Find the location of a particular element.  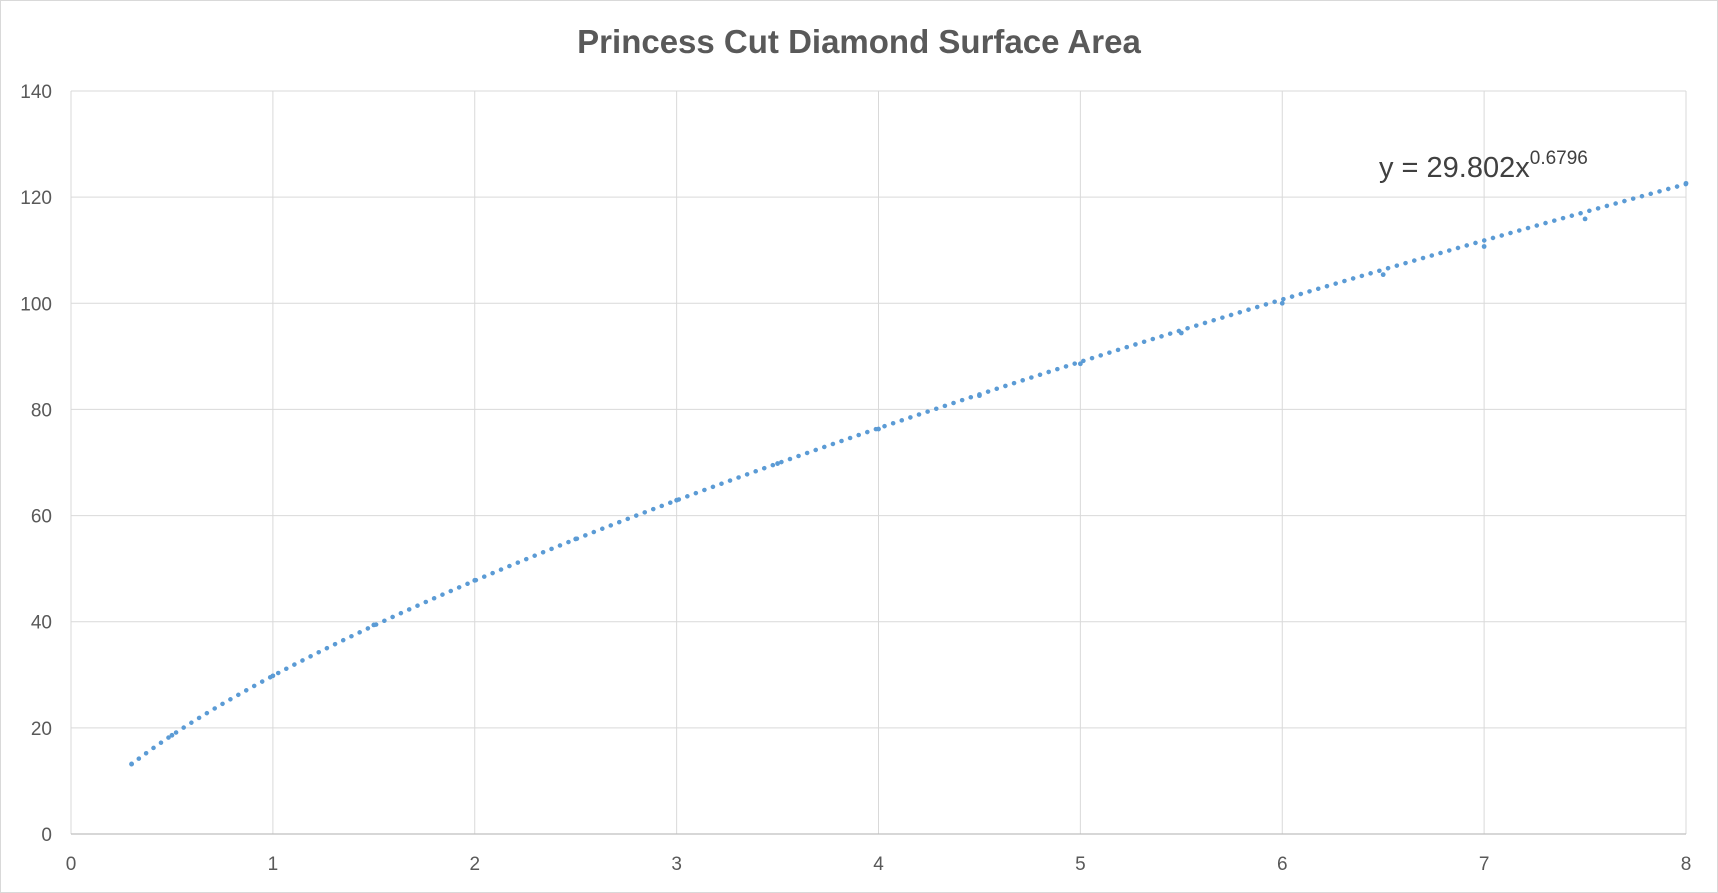

x-tick-label: 1 is located at coordinates (273, 864).